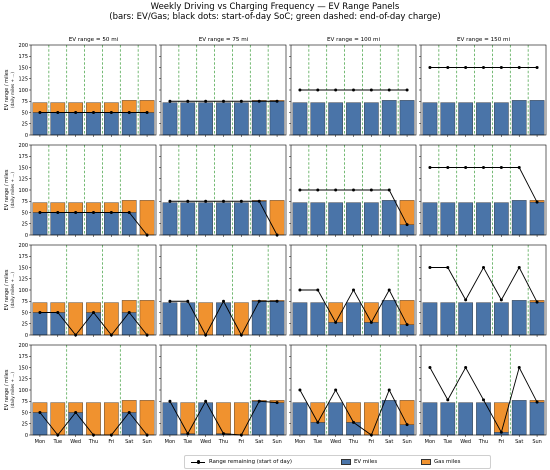 Image resolution: width=550 pixels, height=470 pixels. Describe the element at coordinates (26, 336) in the screenshot. I see `y-tick-label: 0` at that location.